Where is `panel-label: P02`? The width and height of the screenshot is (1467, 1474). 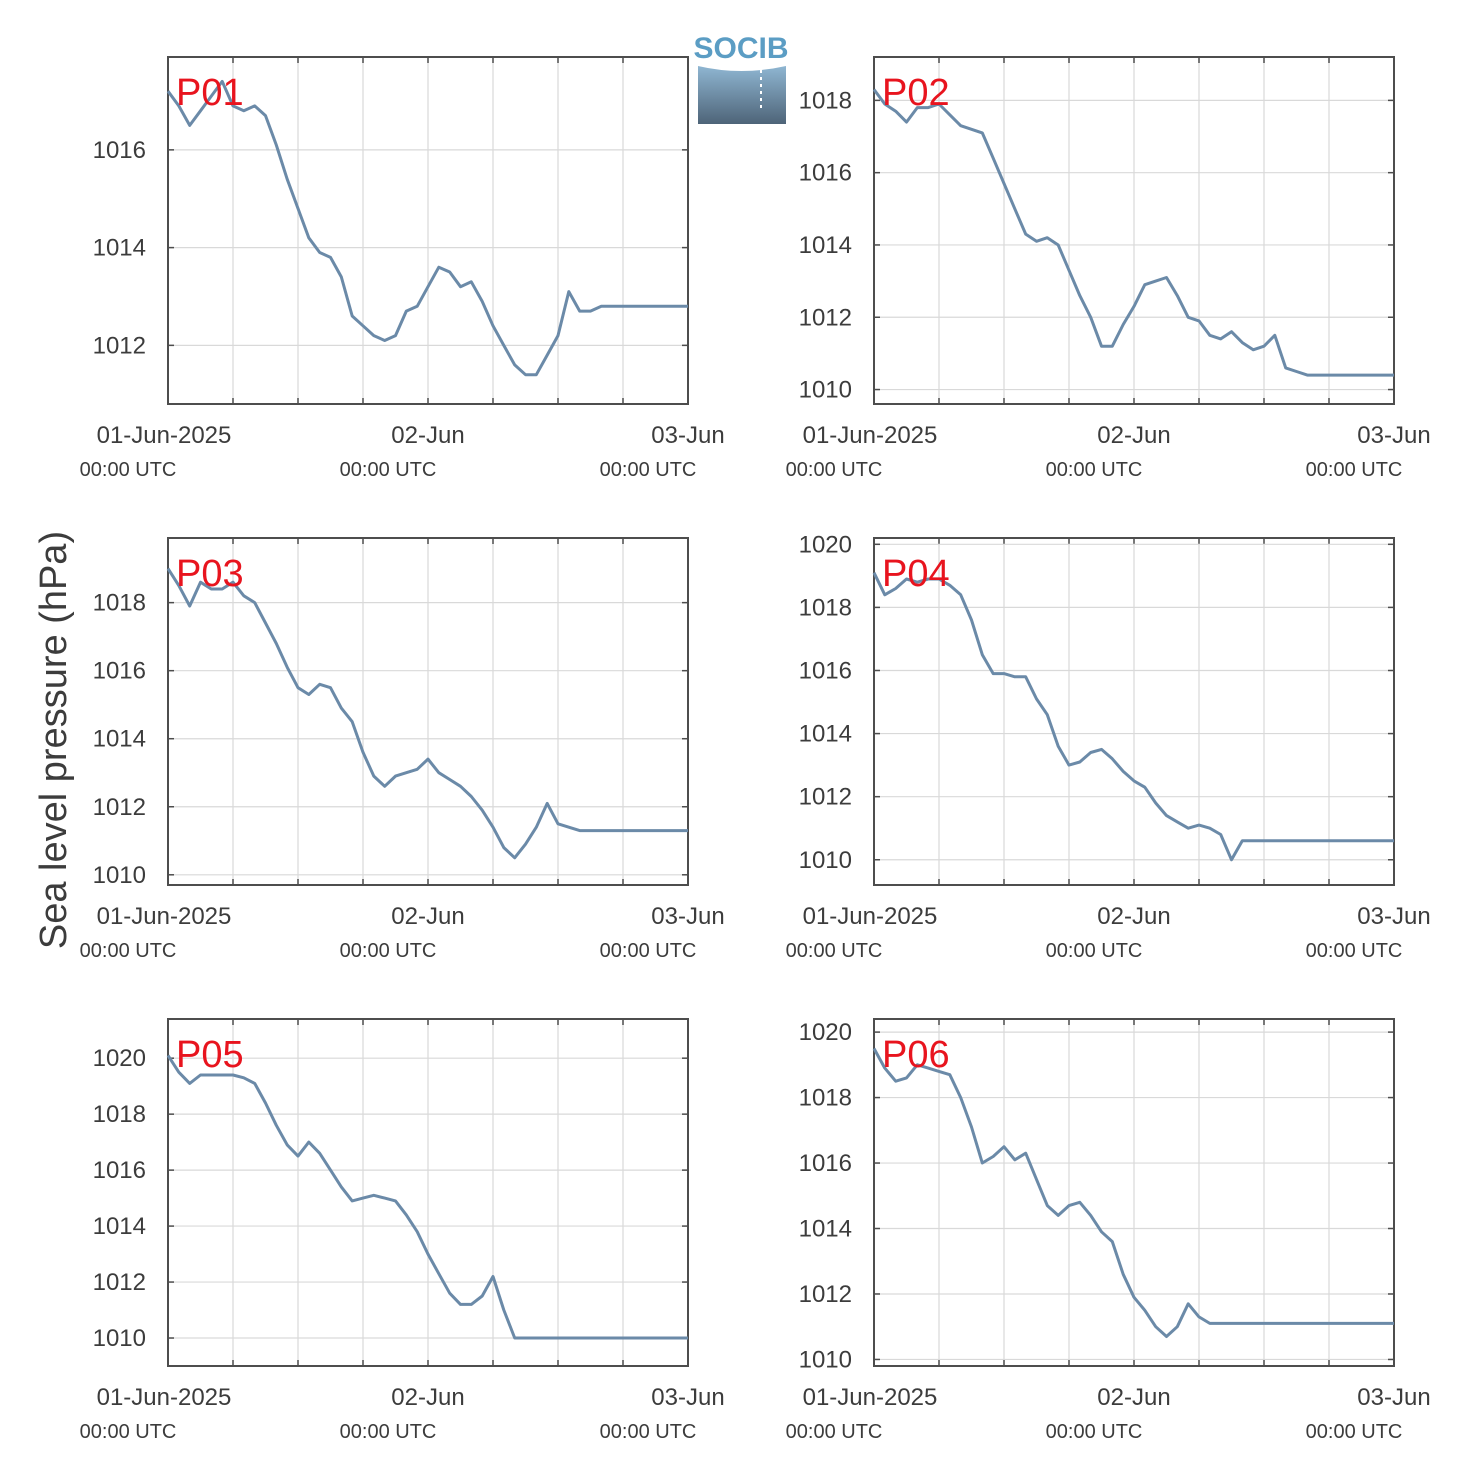
panel-label: P02 is located at coordinates (916, 93).